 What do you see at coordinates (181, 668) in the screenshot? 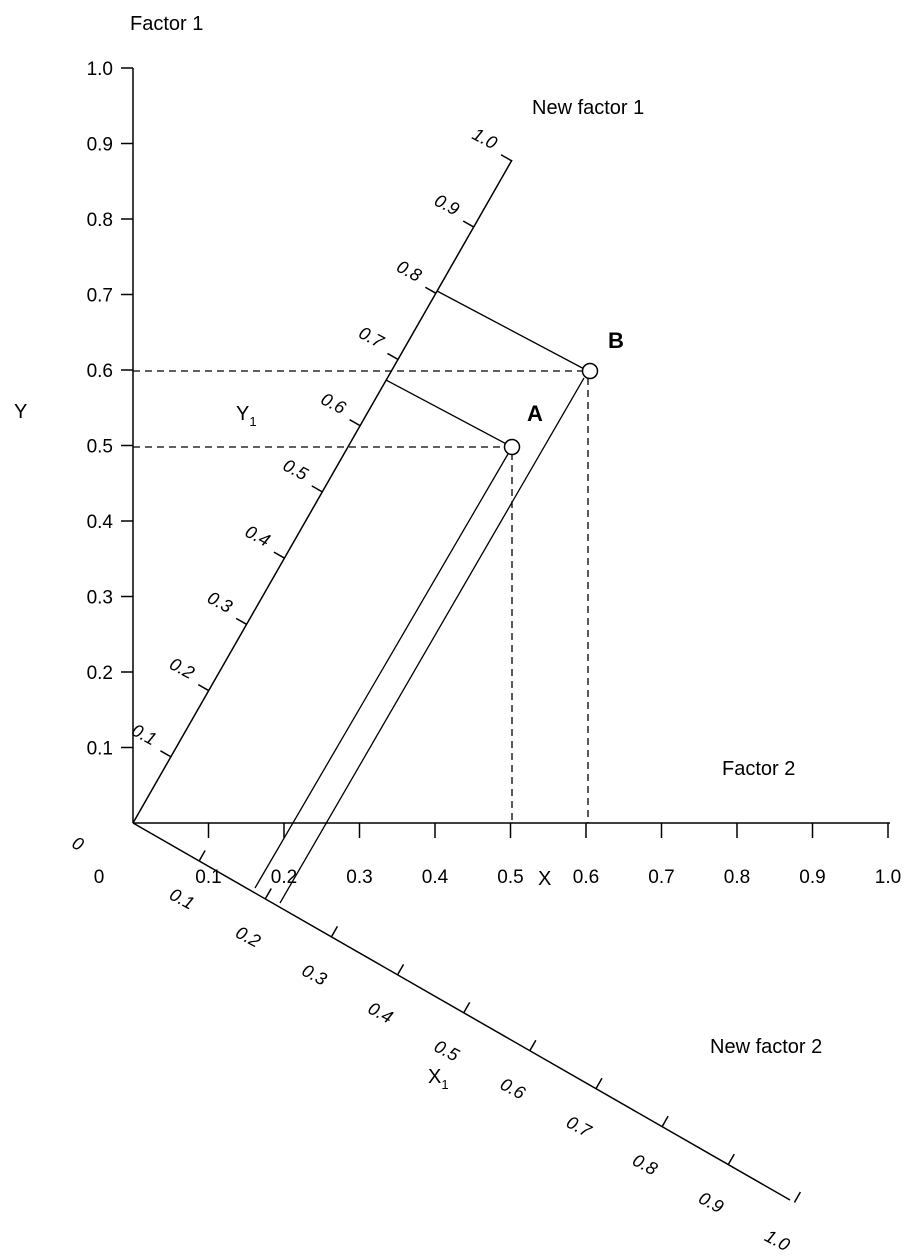
I see `new-factor1-tick-label: 0.2` at bounding box center [181, 668].